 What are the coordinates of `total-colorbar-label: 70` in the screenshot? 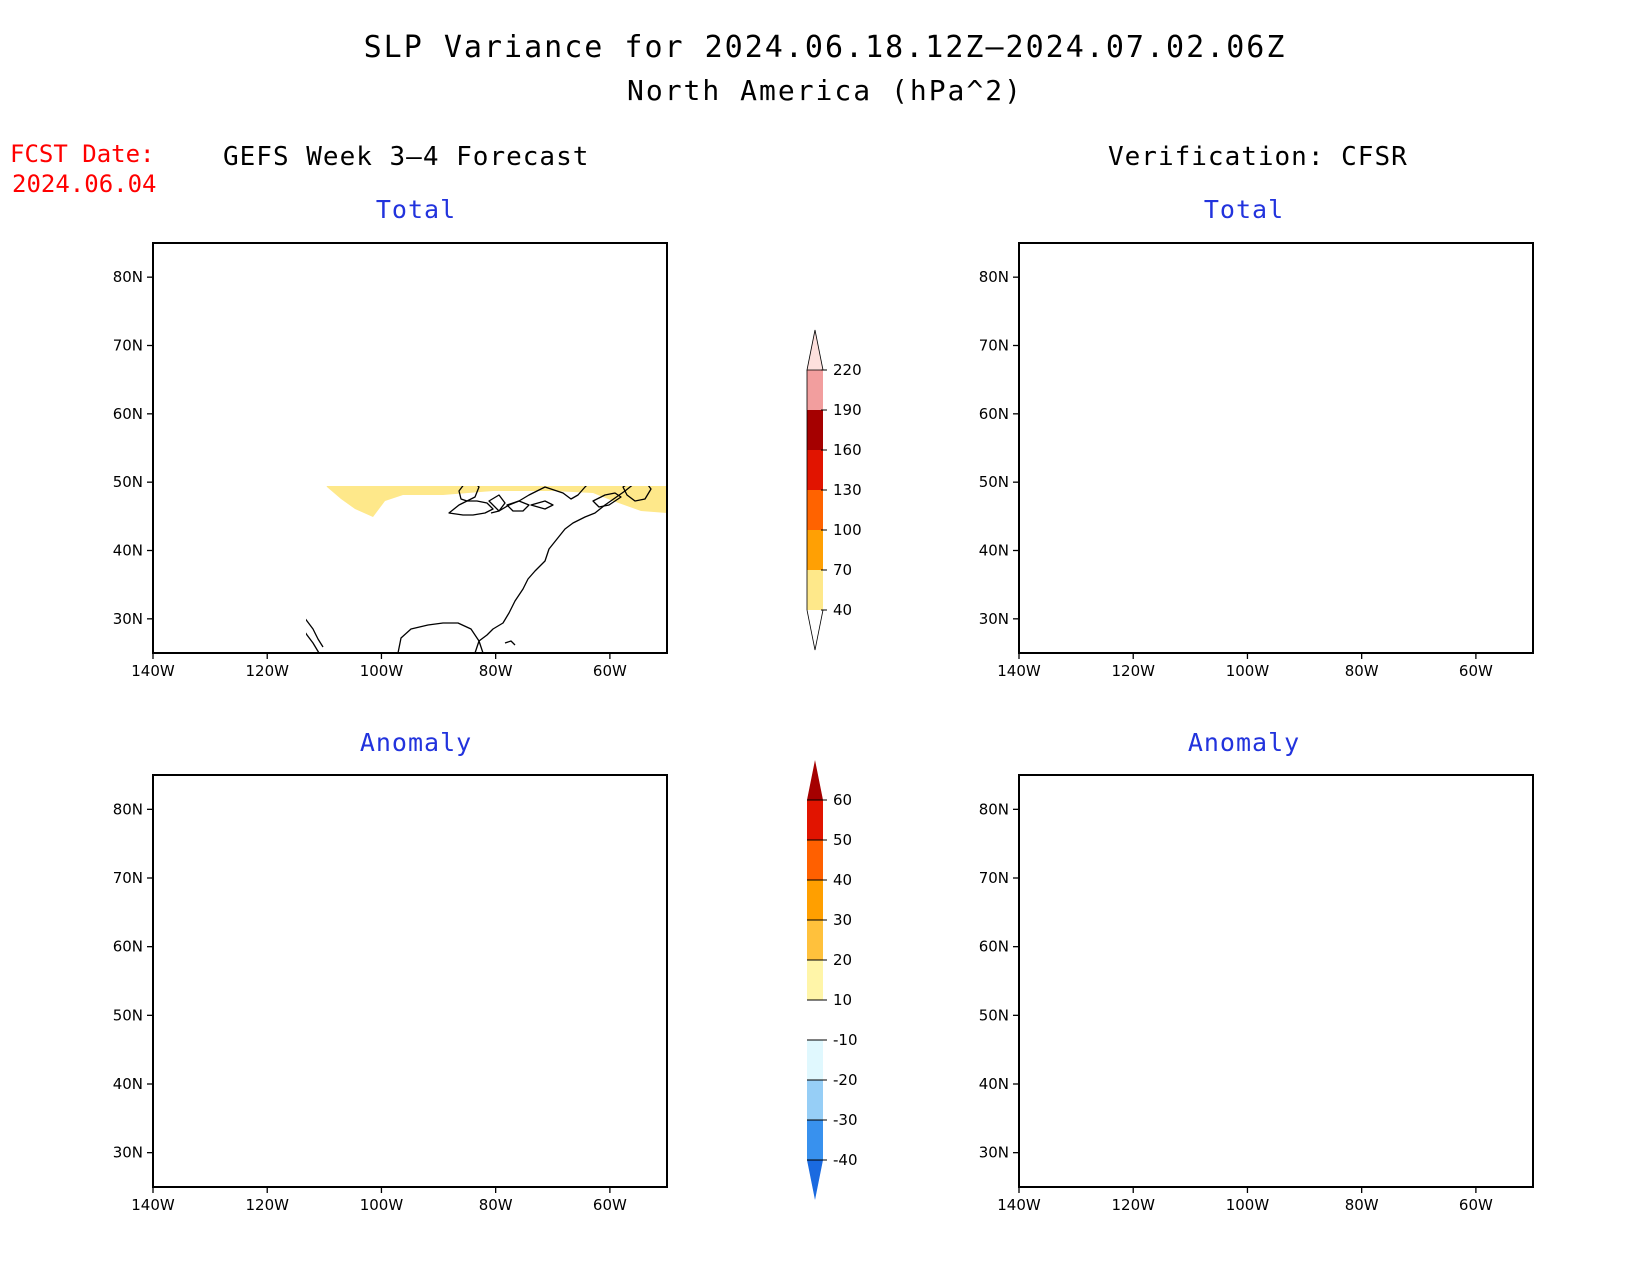 It's located at (842, 570).